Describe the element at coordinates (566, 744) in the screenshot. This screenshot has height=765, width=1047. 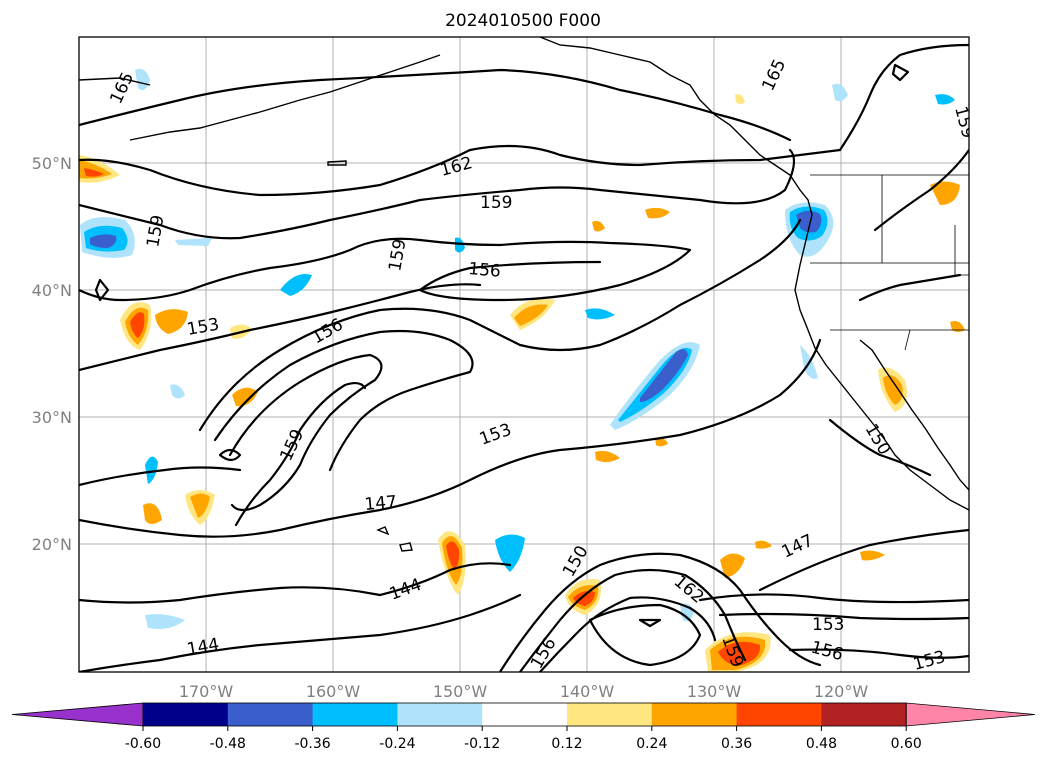
I see `colorbar-tick-label: 0.12` at that location.